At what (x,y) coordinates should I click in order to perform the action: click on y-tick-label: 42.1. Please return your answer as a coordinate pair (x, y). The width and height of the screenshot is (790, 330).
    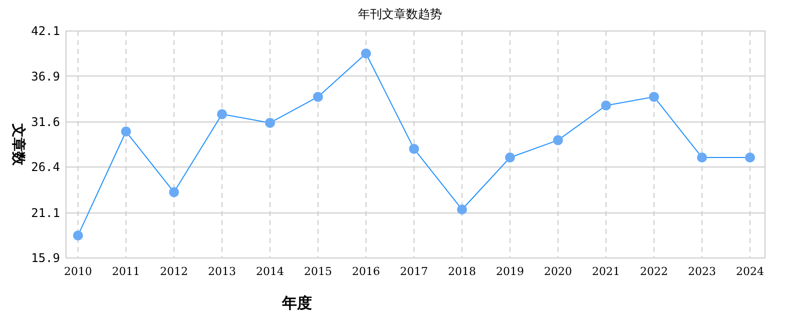
    Looking at the image, I should click on (45, 31).